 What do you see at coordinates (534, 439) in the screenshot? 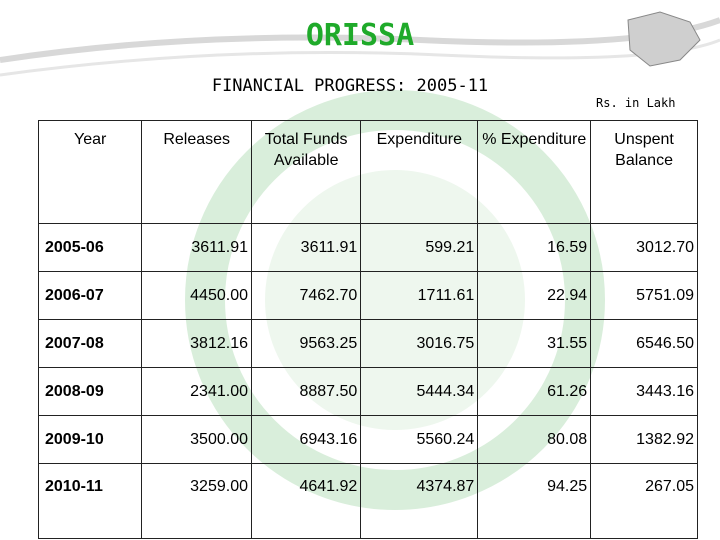
I see `value-cell: 80.08` at bounding box center [534, 439].